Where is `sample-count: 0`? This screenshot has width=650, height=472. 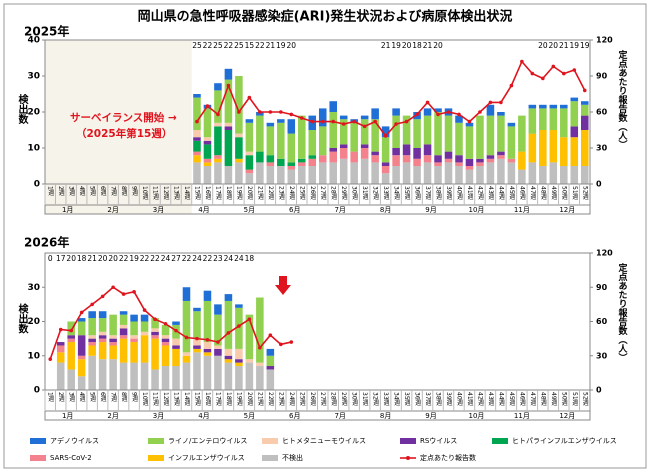
sample-count: 0 is located at coordinates (50, 258).